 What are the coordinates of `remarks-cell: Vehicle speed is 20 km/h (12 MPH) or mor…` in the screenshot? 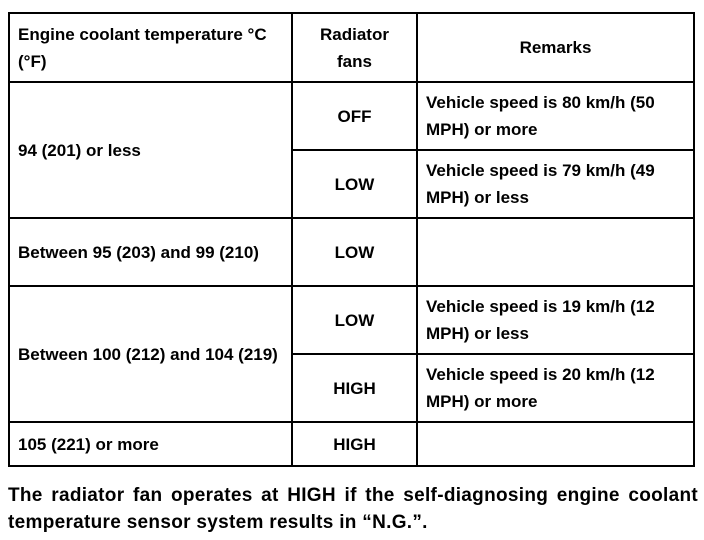 It's located at (555, 388).